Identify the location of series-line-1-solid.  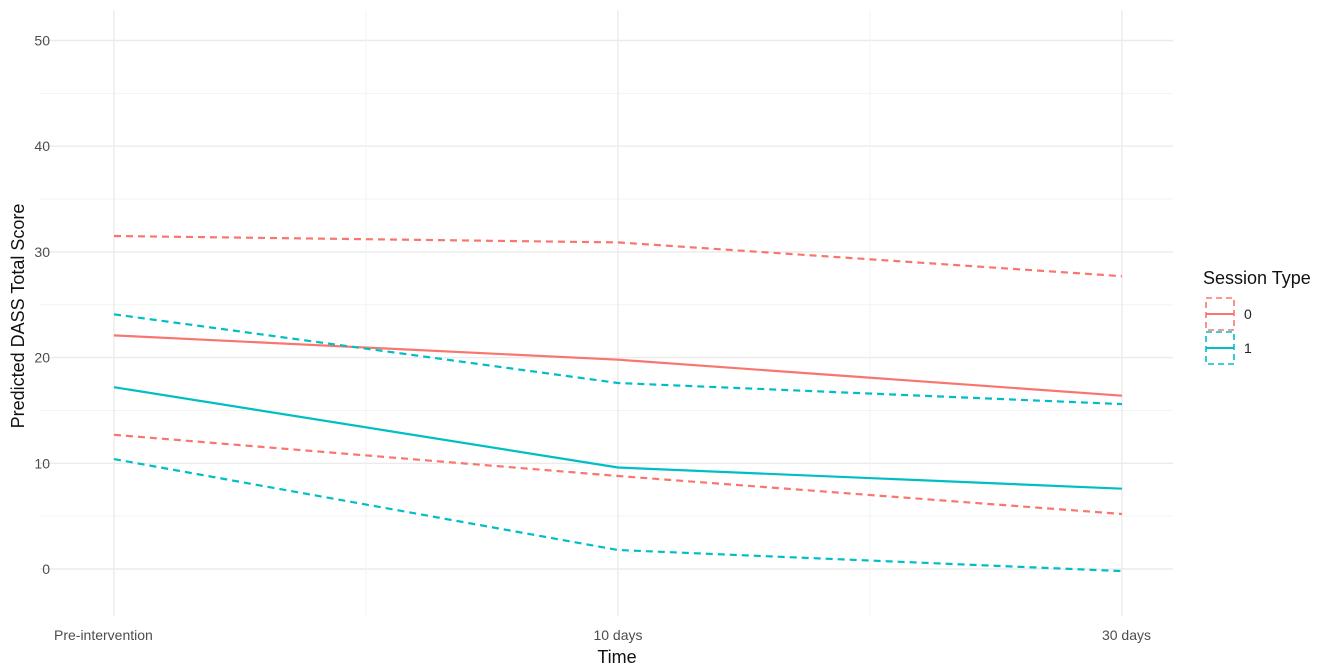
(618, 438).